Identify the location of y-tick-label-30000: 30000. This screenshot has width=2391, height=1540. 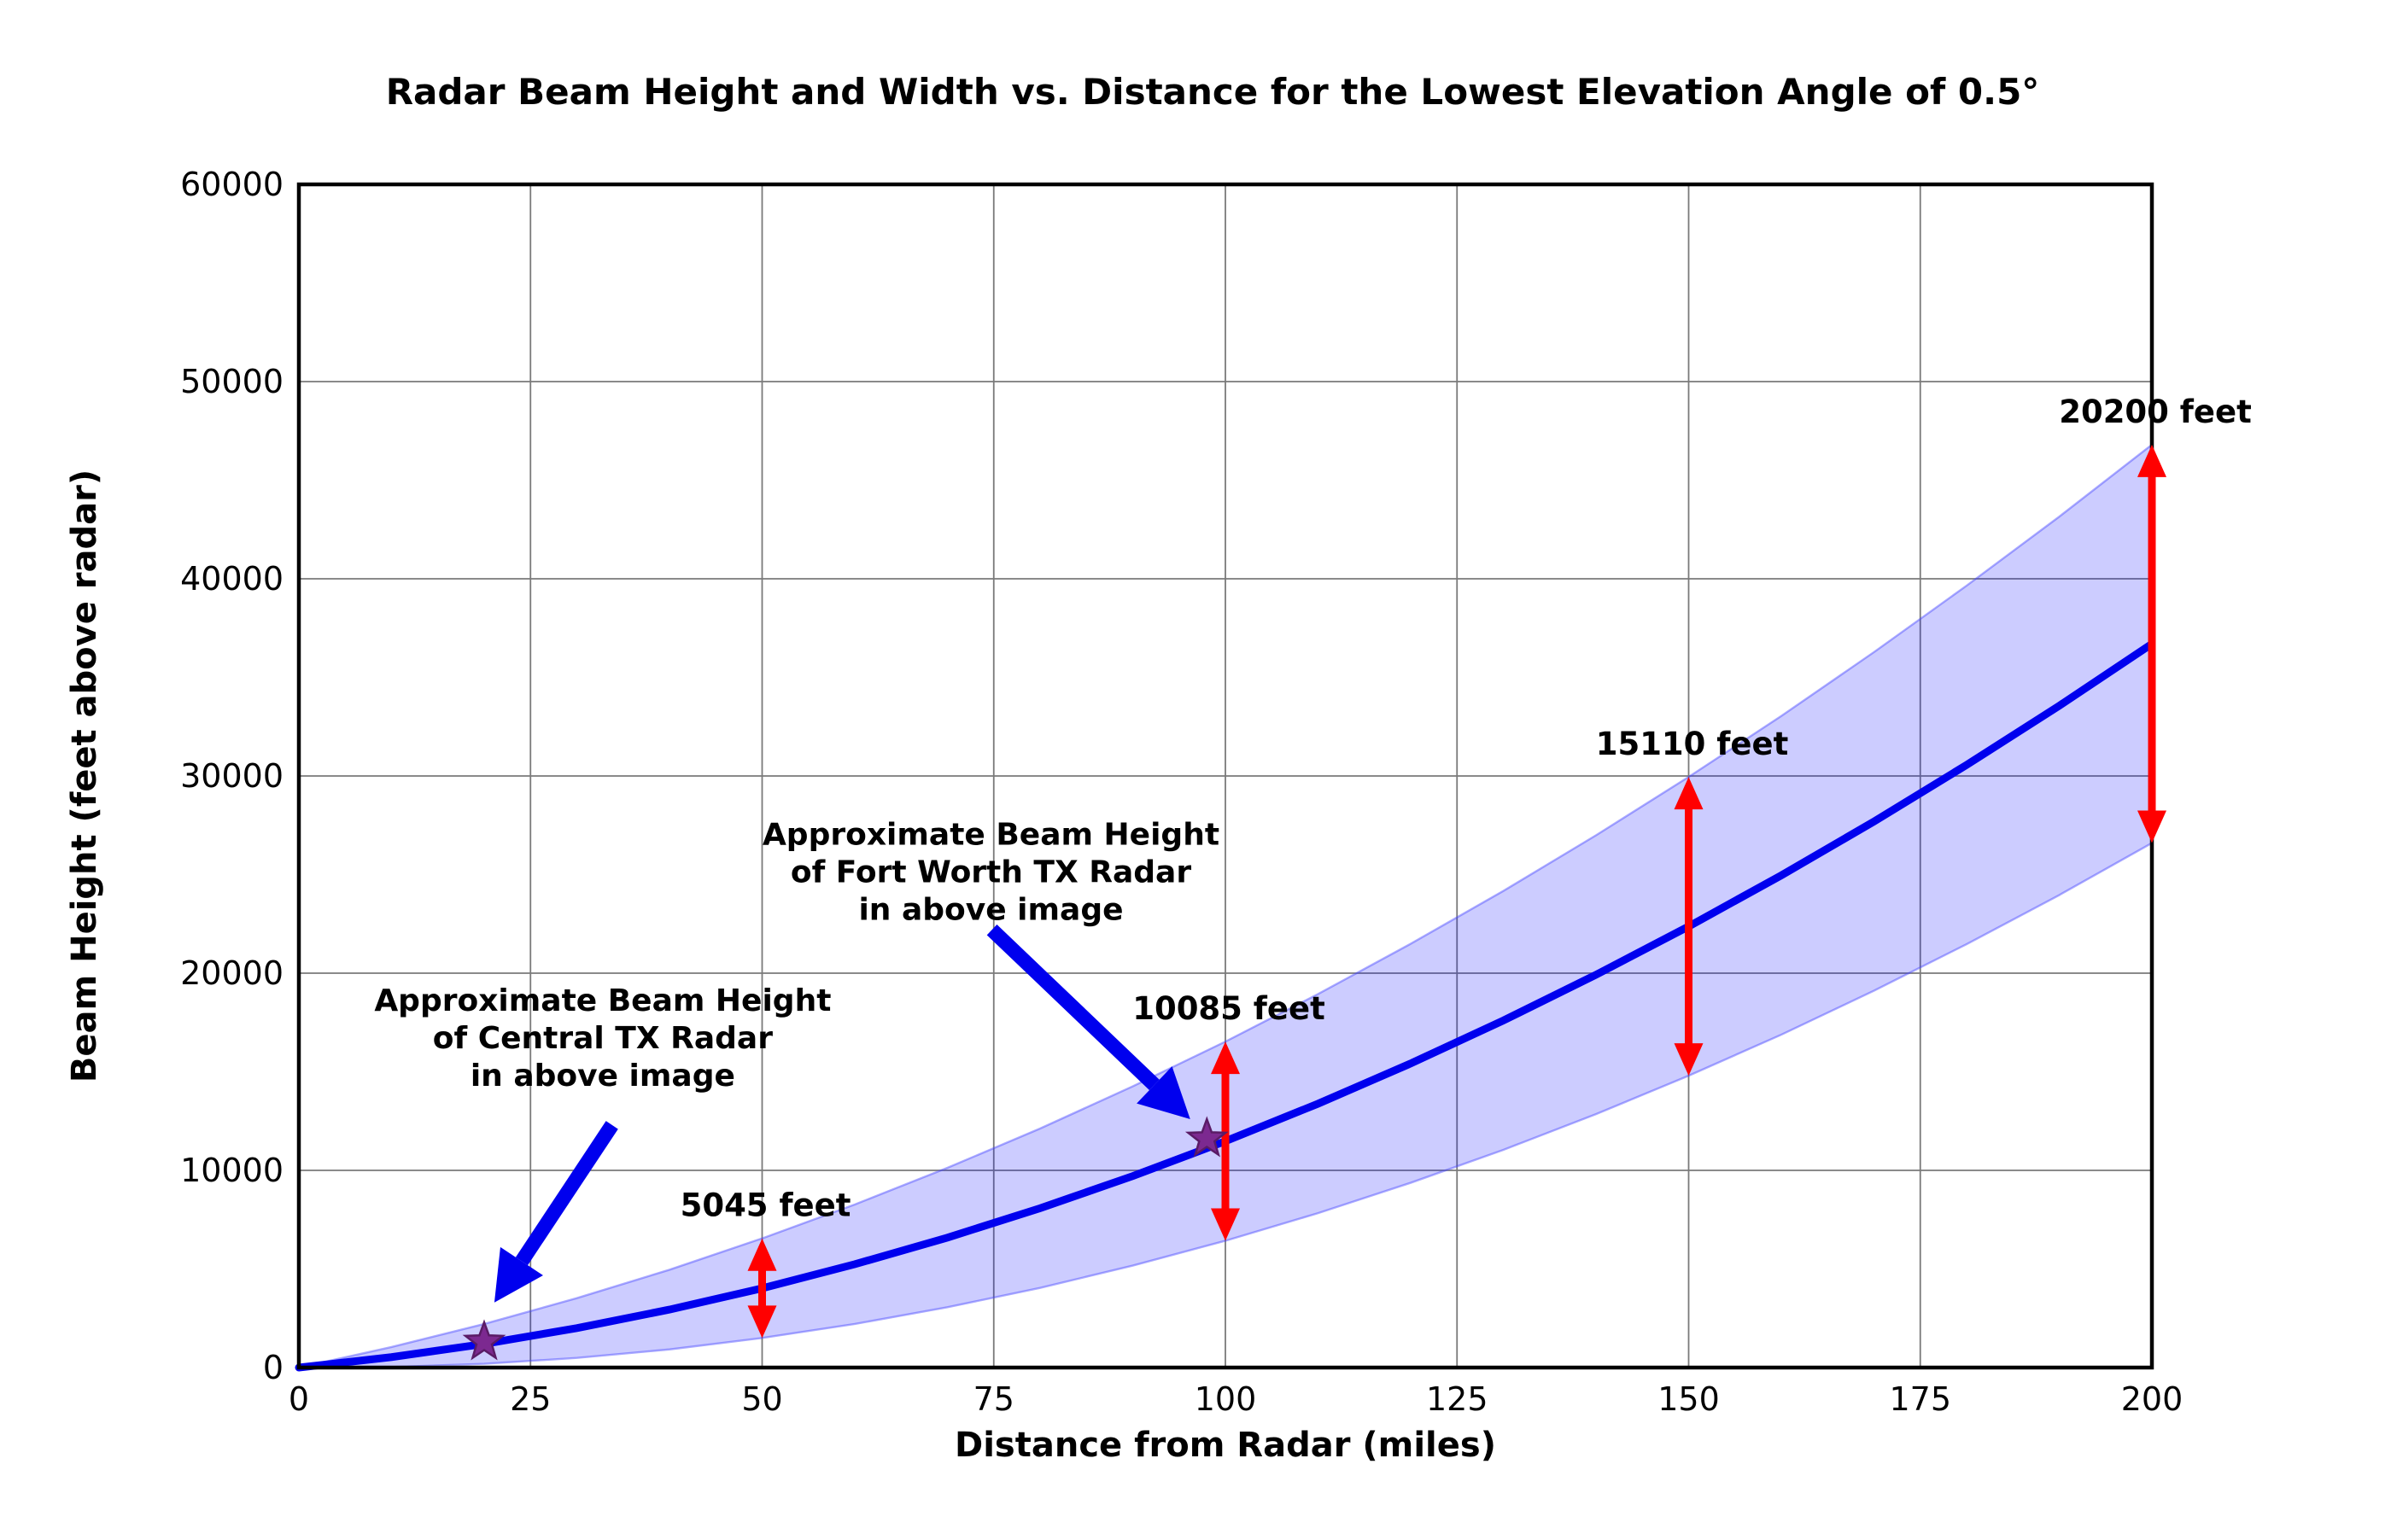
(232, 776).